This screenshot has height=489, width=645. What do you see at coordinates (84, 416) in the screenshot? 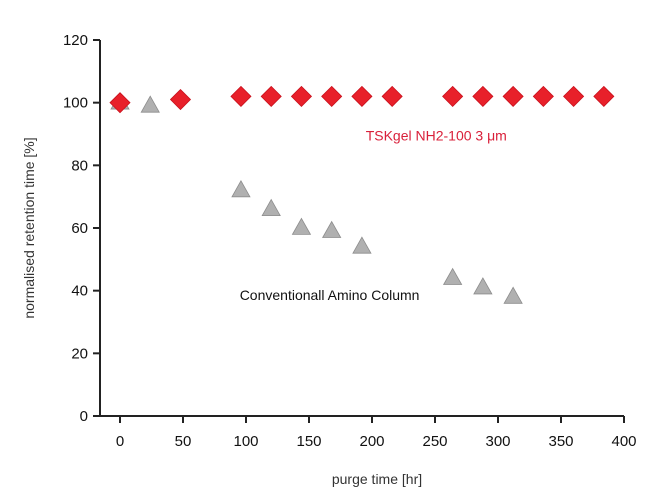
I see `y-tick-label: 0` at bounding box center [84, 416].